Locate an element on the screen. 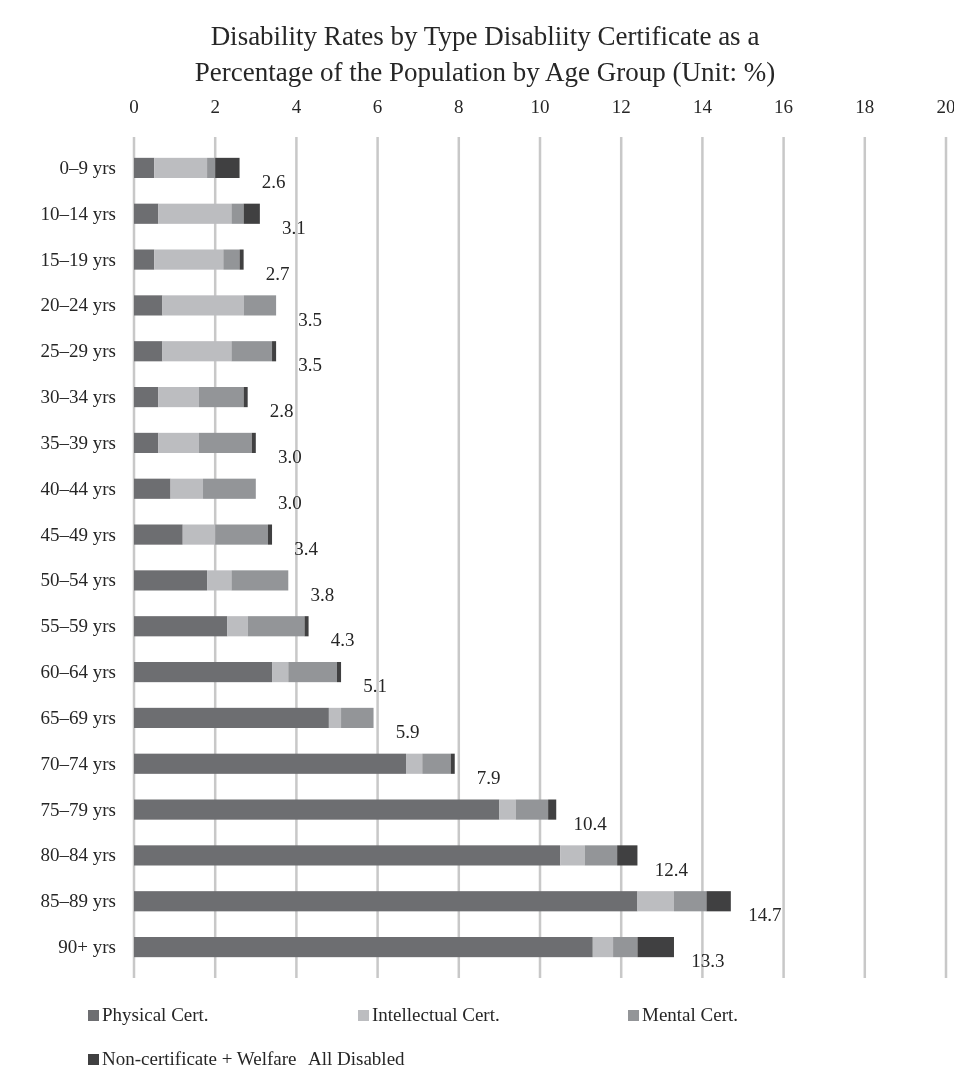  y-tick-label: 50–54 yrs is located at coordinates (78, 580).